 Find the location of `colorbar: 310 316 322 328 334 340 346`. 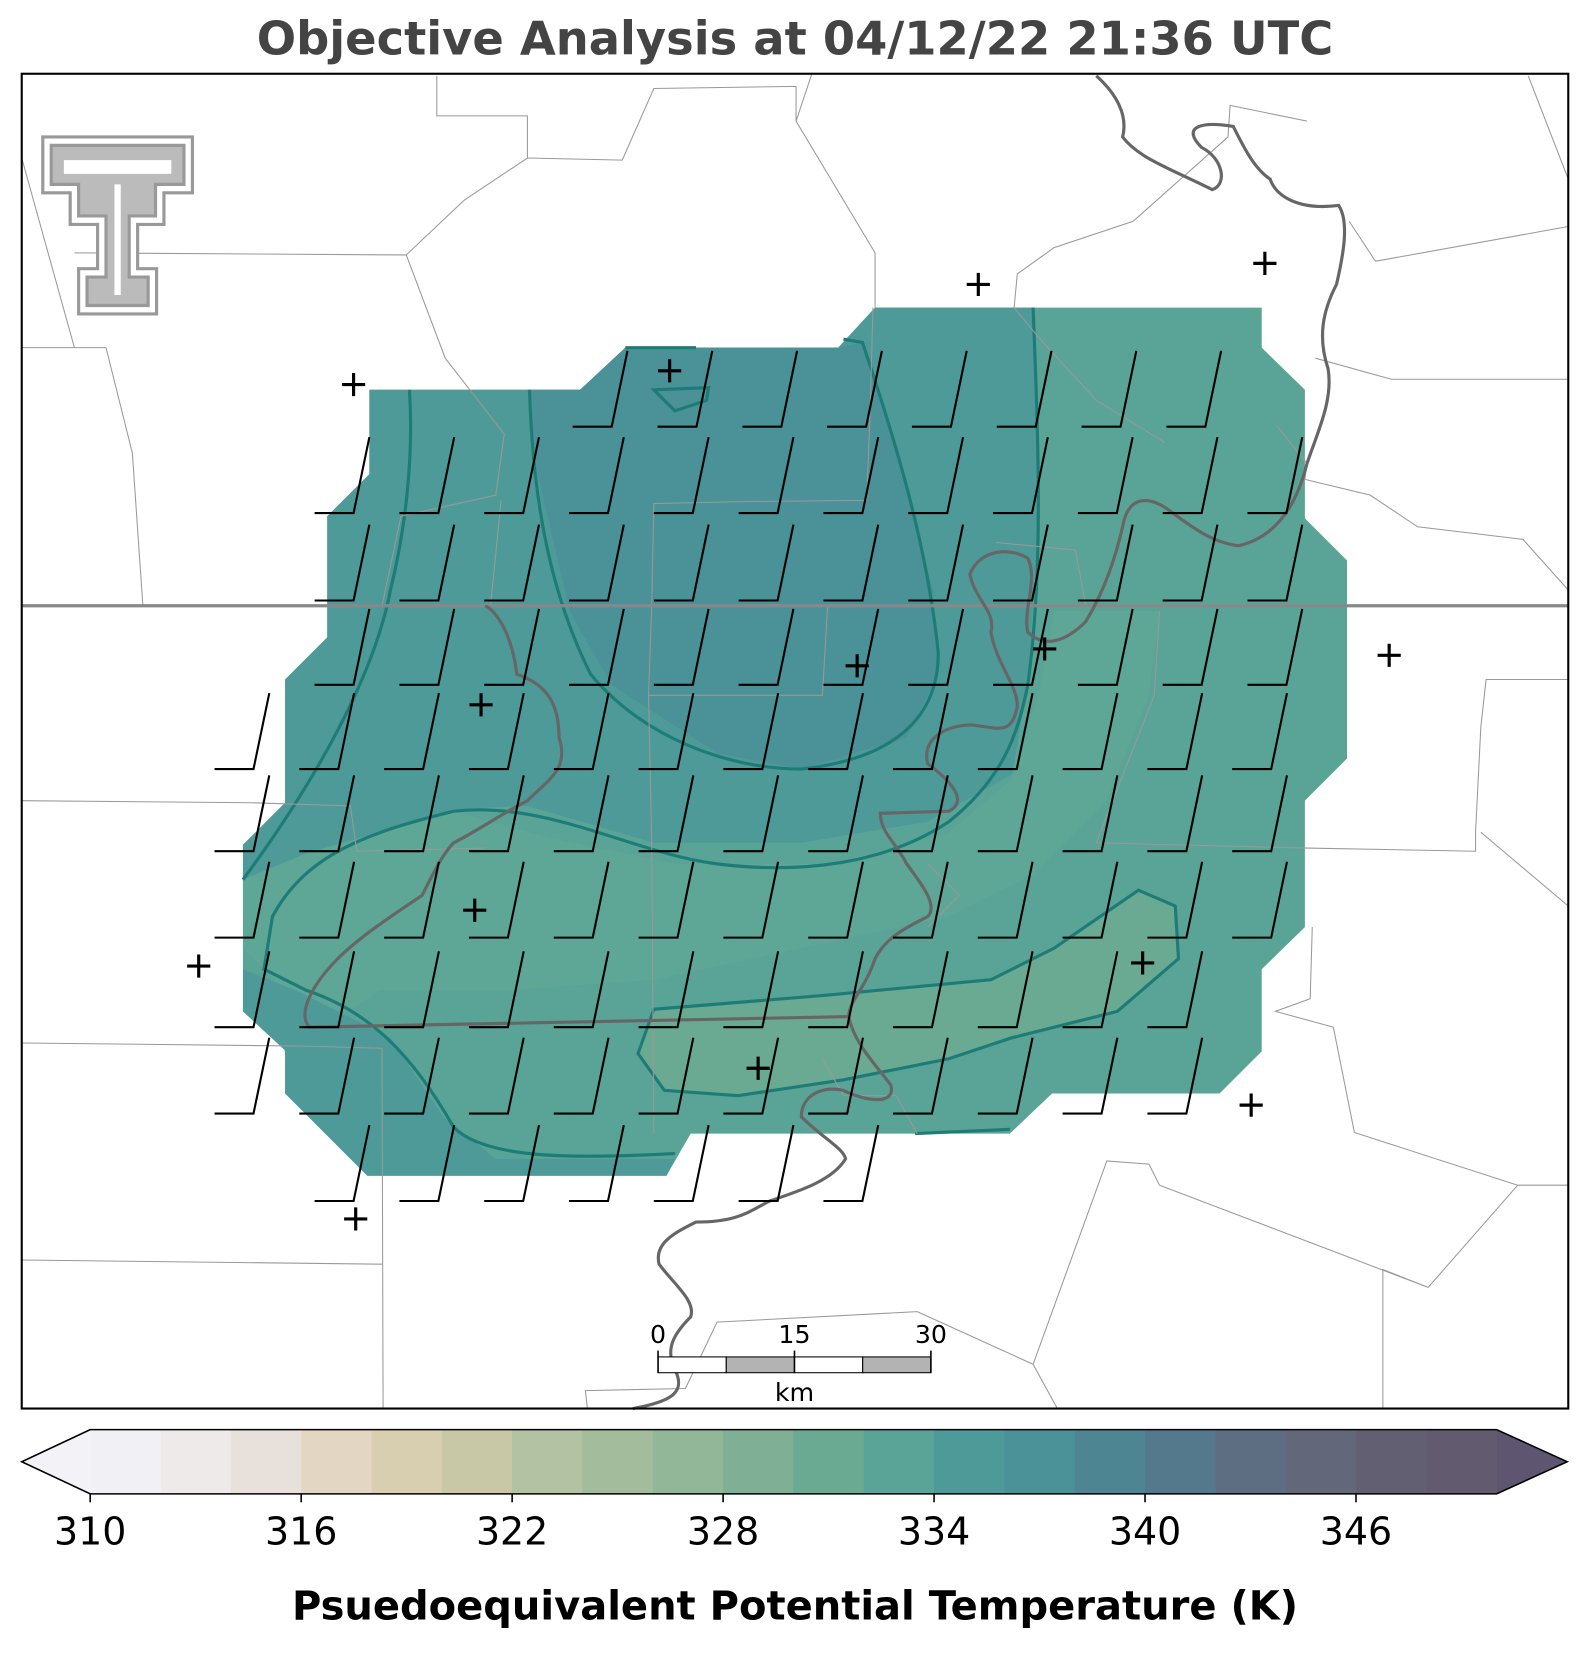

colorbar: 310 316 322 328 334 340 346 is located at coordinates (794, 1490).